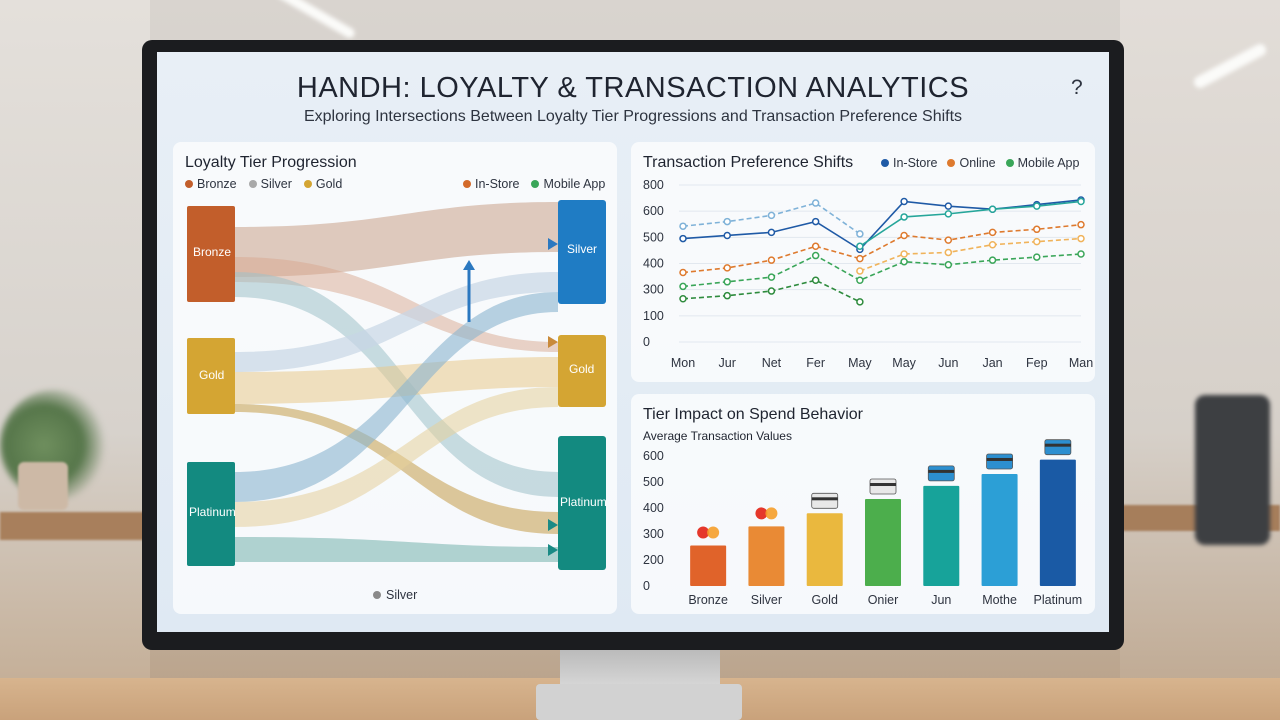  What do you see at coordinates (211, 184) in the screenshot?
I see `legend-item-bronze: Bronze` at bounding box center [211, 184].